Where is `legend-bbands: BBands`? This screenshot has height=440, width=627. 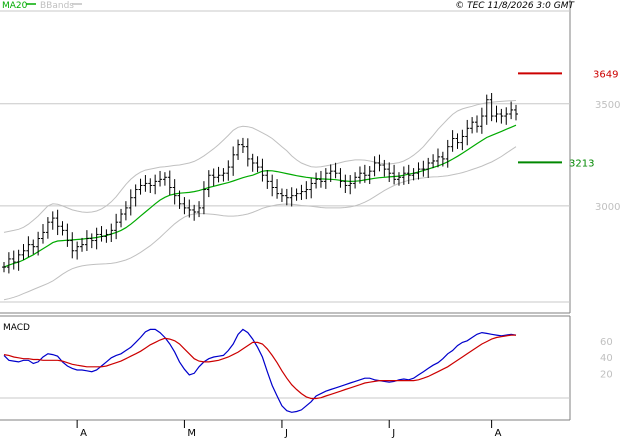
legend-bbands: BBands is located at coordinates (57, 6).